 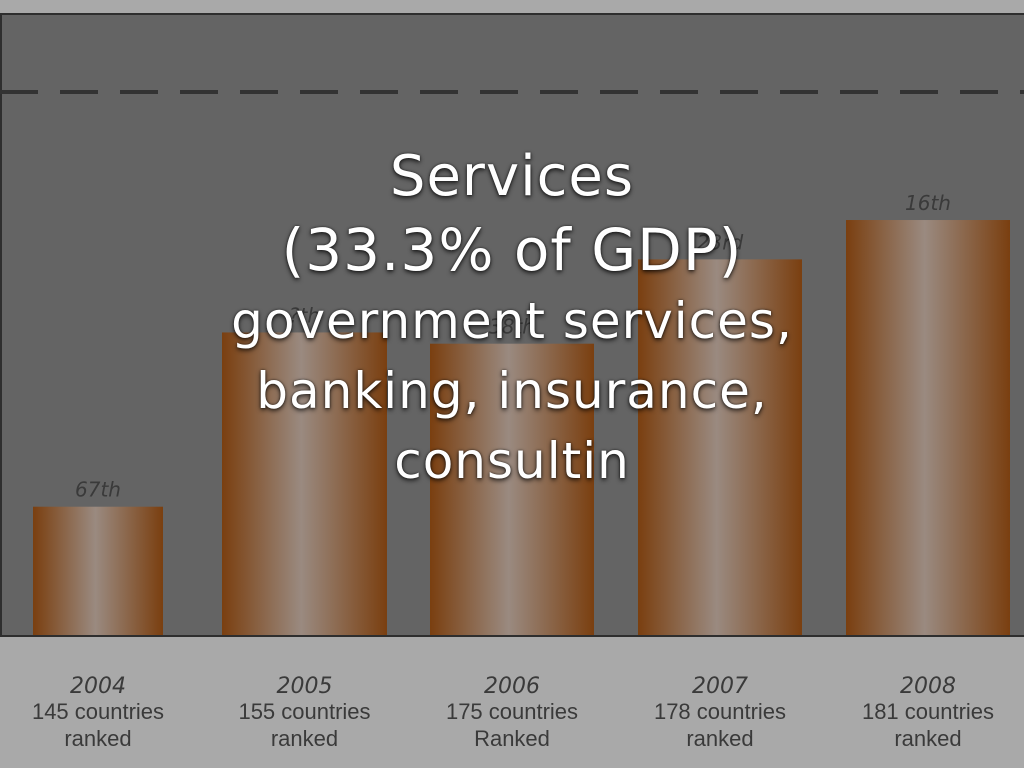 I want to click on data-label-2004: 67th, so click(x=98, y=490).